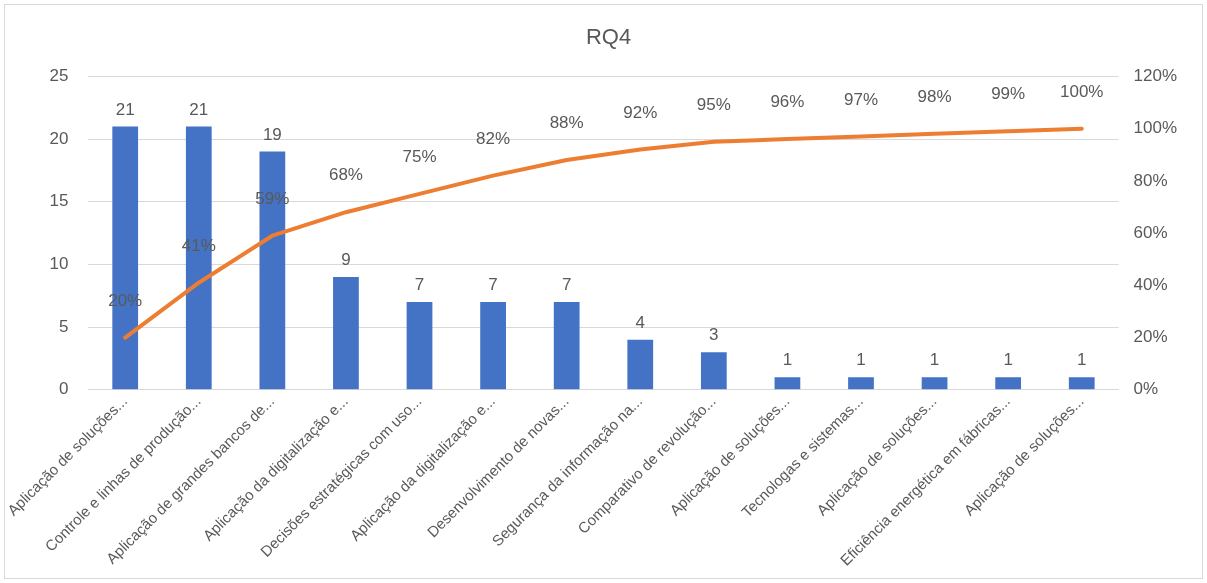 This screenshot has width=1207, height=583. I want to click on y2-tick-label: 20%, so click(1150, 337).